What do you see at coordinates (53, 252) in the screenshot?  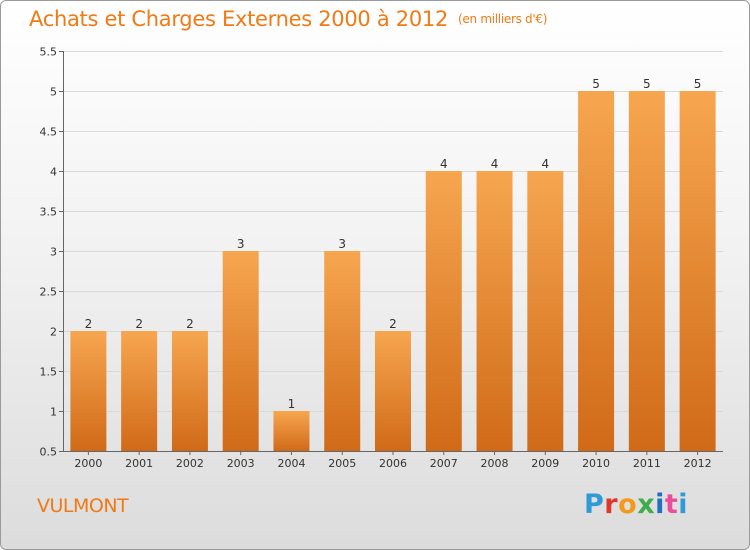 I see `y-tick-label: 3` at bounding box center [53, 252].